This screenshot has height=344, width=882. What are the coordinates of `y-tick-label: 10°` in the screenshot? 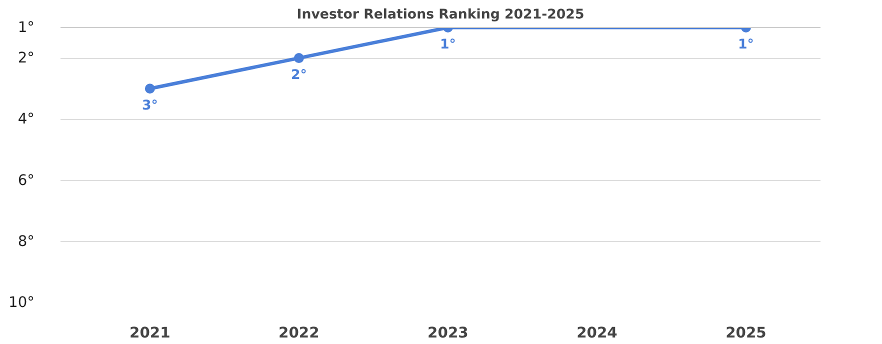 It's located at (21, 302).